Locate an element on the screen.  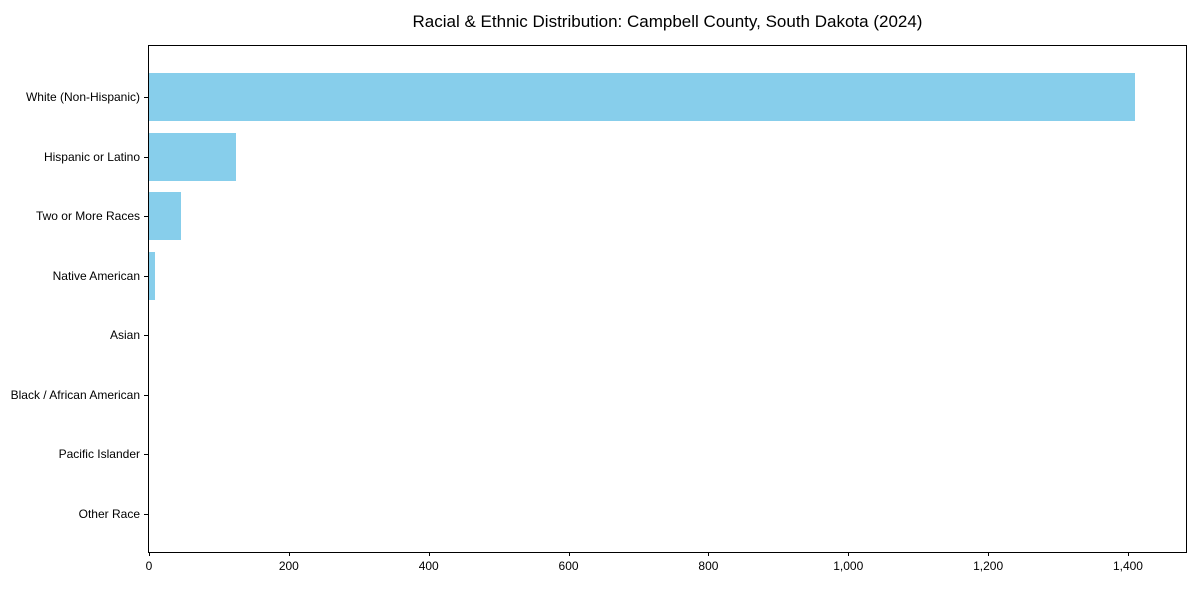
x-tick-label: 1,000 is located at coordinates (848, 566).